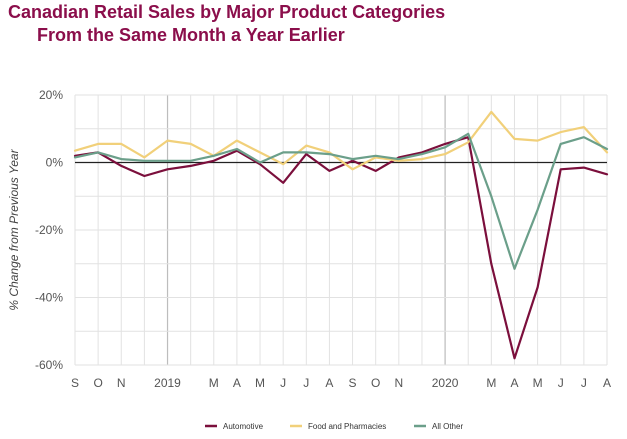 Image resolution: width=627 pixels, height=439 pixels. I want to click on y-tick-label: 20%, so click(51, 95).